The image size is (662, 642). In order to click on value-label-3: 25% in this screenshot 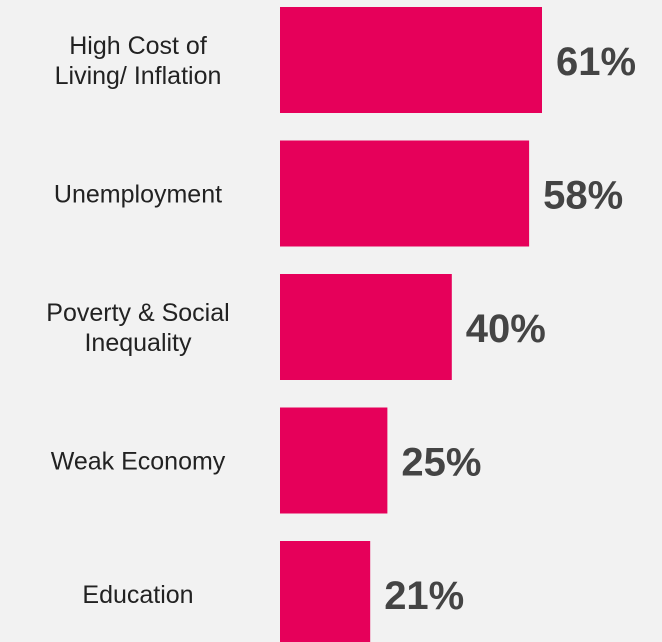, I will do `click(441, 463)`.